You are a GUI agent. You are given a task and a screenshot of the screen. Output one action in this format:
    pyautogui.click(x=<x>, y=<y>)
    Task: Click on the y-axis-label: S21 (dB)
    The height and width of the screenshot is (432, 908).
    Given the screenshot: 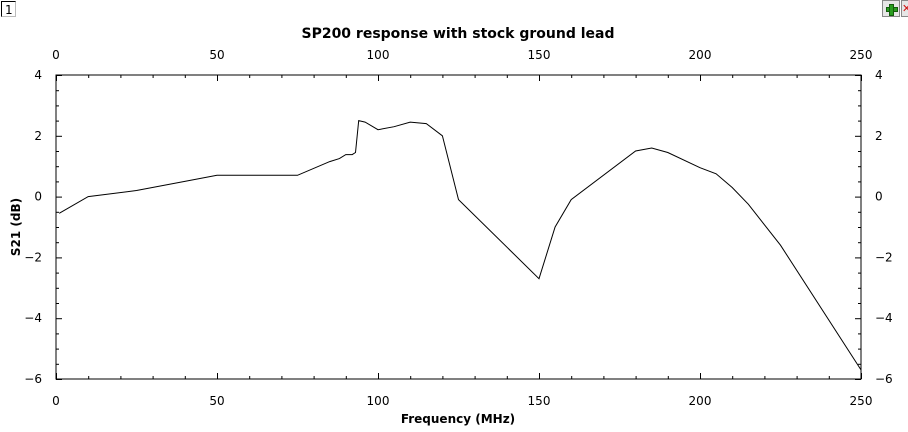 What is the action you would take?
    pyautogui.click(x=16, y=227)
    